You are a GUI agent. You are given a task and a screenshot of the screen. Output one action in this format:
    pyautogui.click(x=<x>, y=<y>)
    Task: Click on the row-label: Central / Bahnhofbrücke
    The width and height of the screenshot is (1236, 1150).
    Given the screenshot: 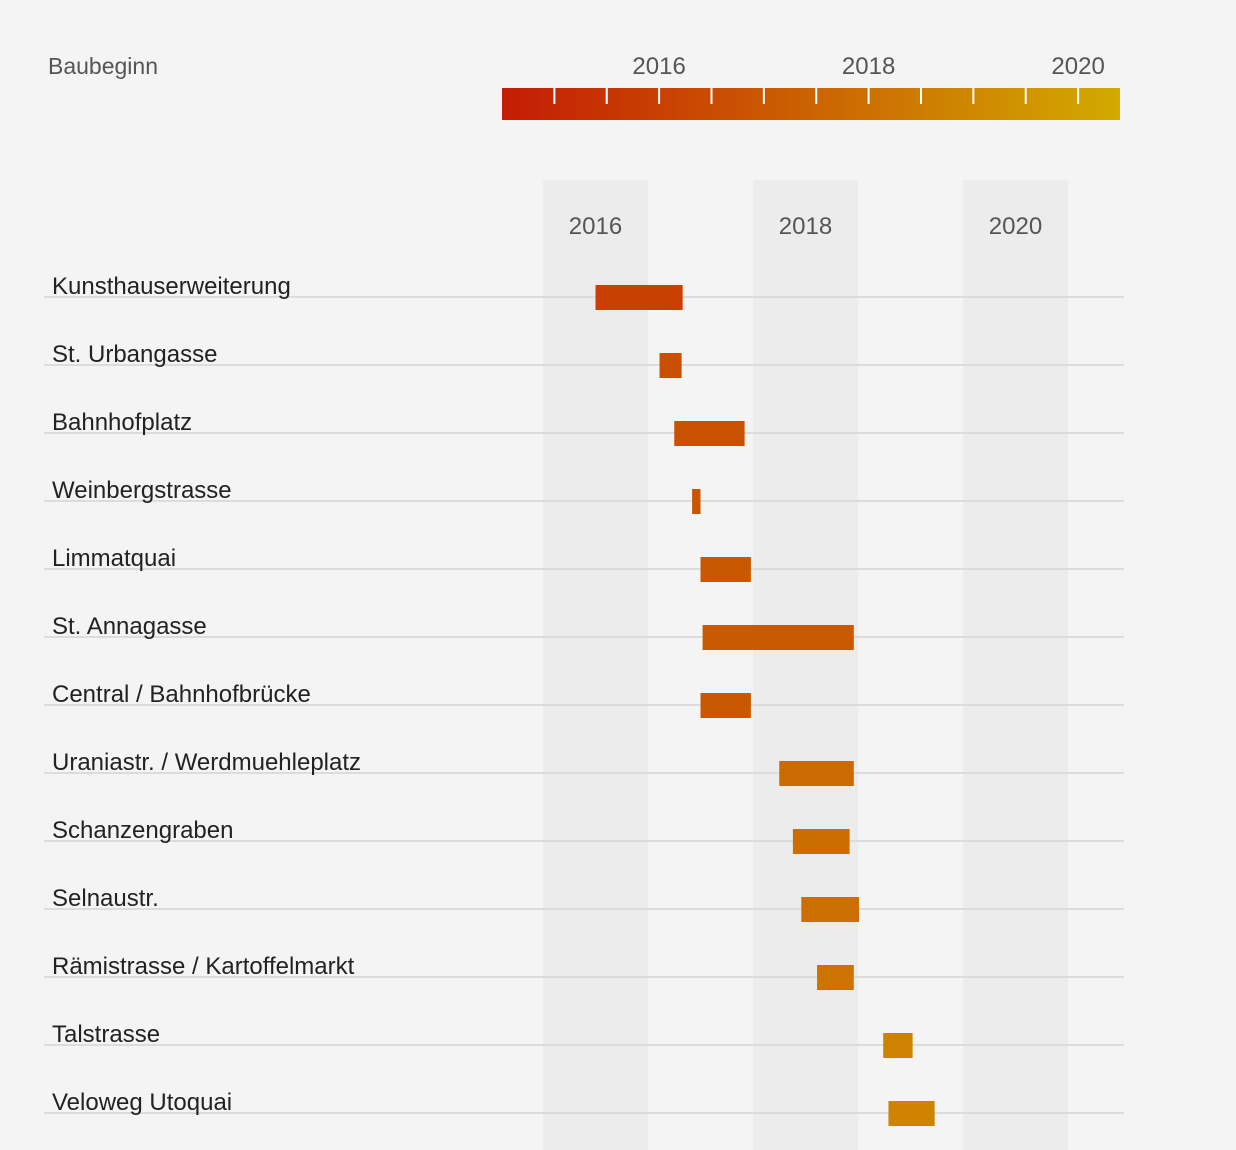 What is the action you would take?
    pyautogui.click(x=181, y=694)
    